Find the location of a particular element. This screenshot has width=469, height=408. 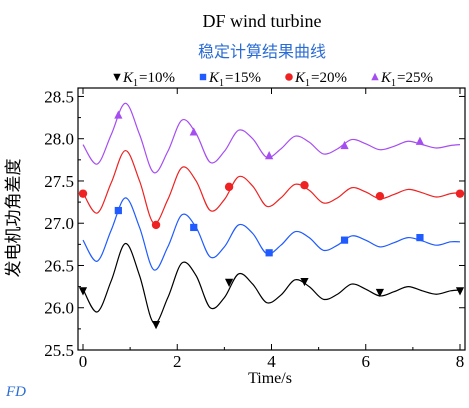

y-tick-label: 28.0 is located at coordinates (59, 139).